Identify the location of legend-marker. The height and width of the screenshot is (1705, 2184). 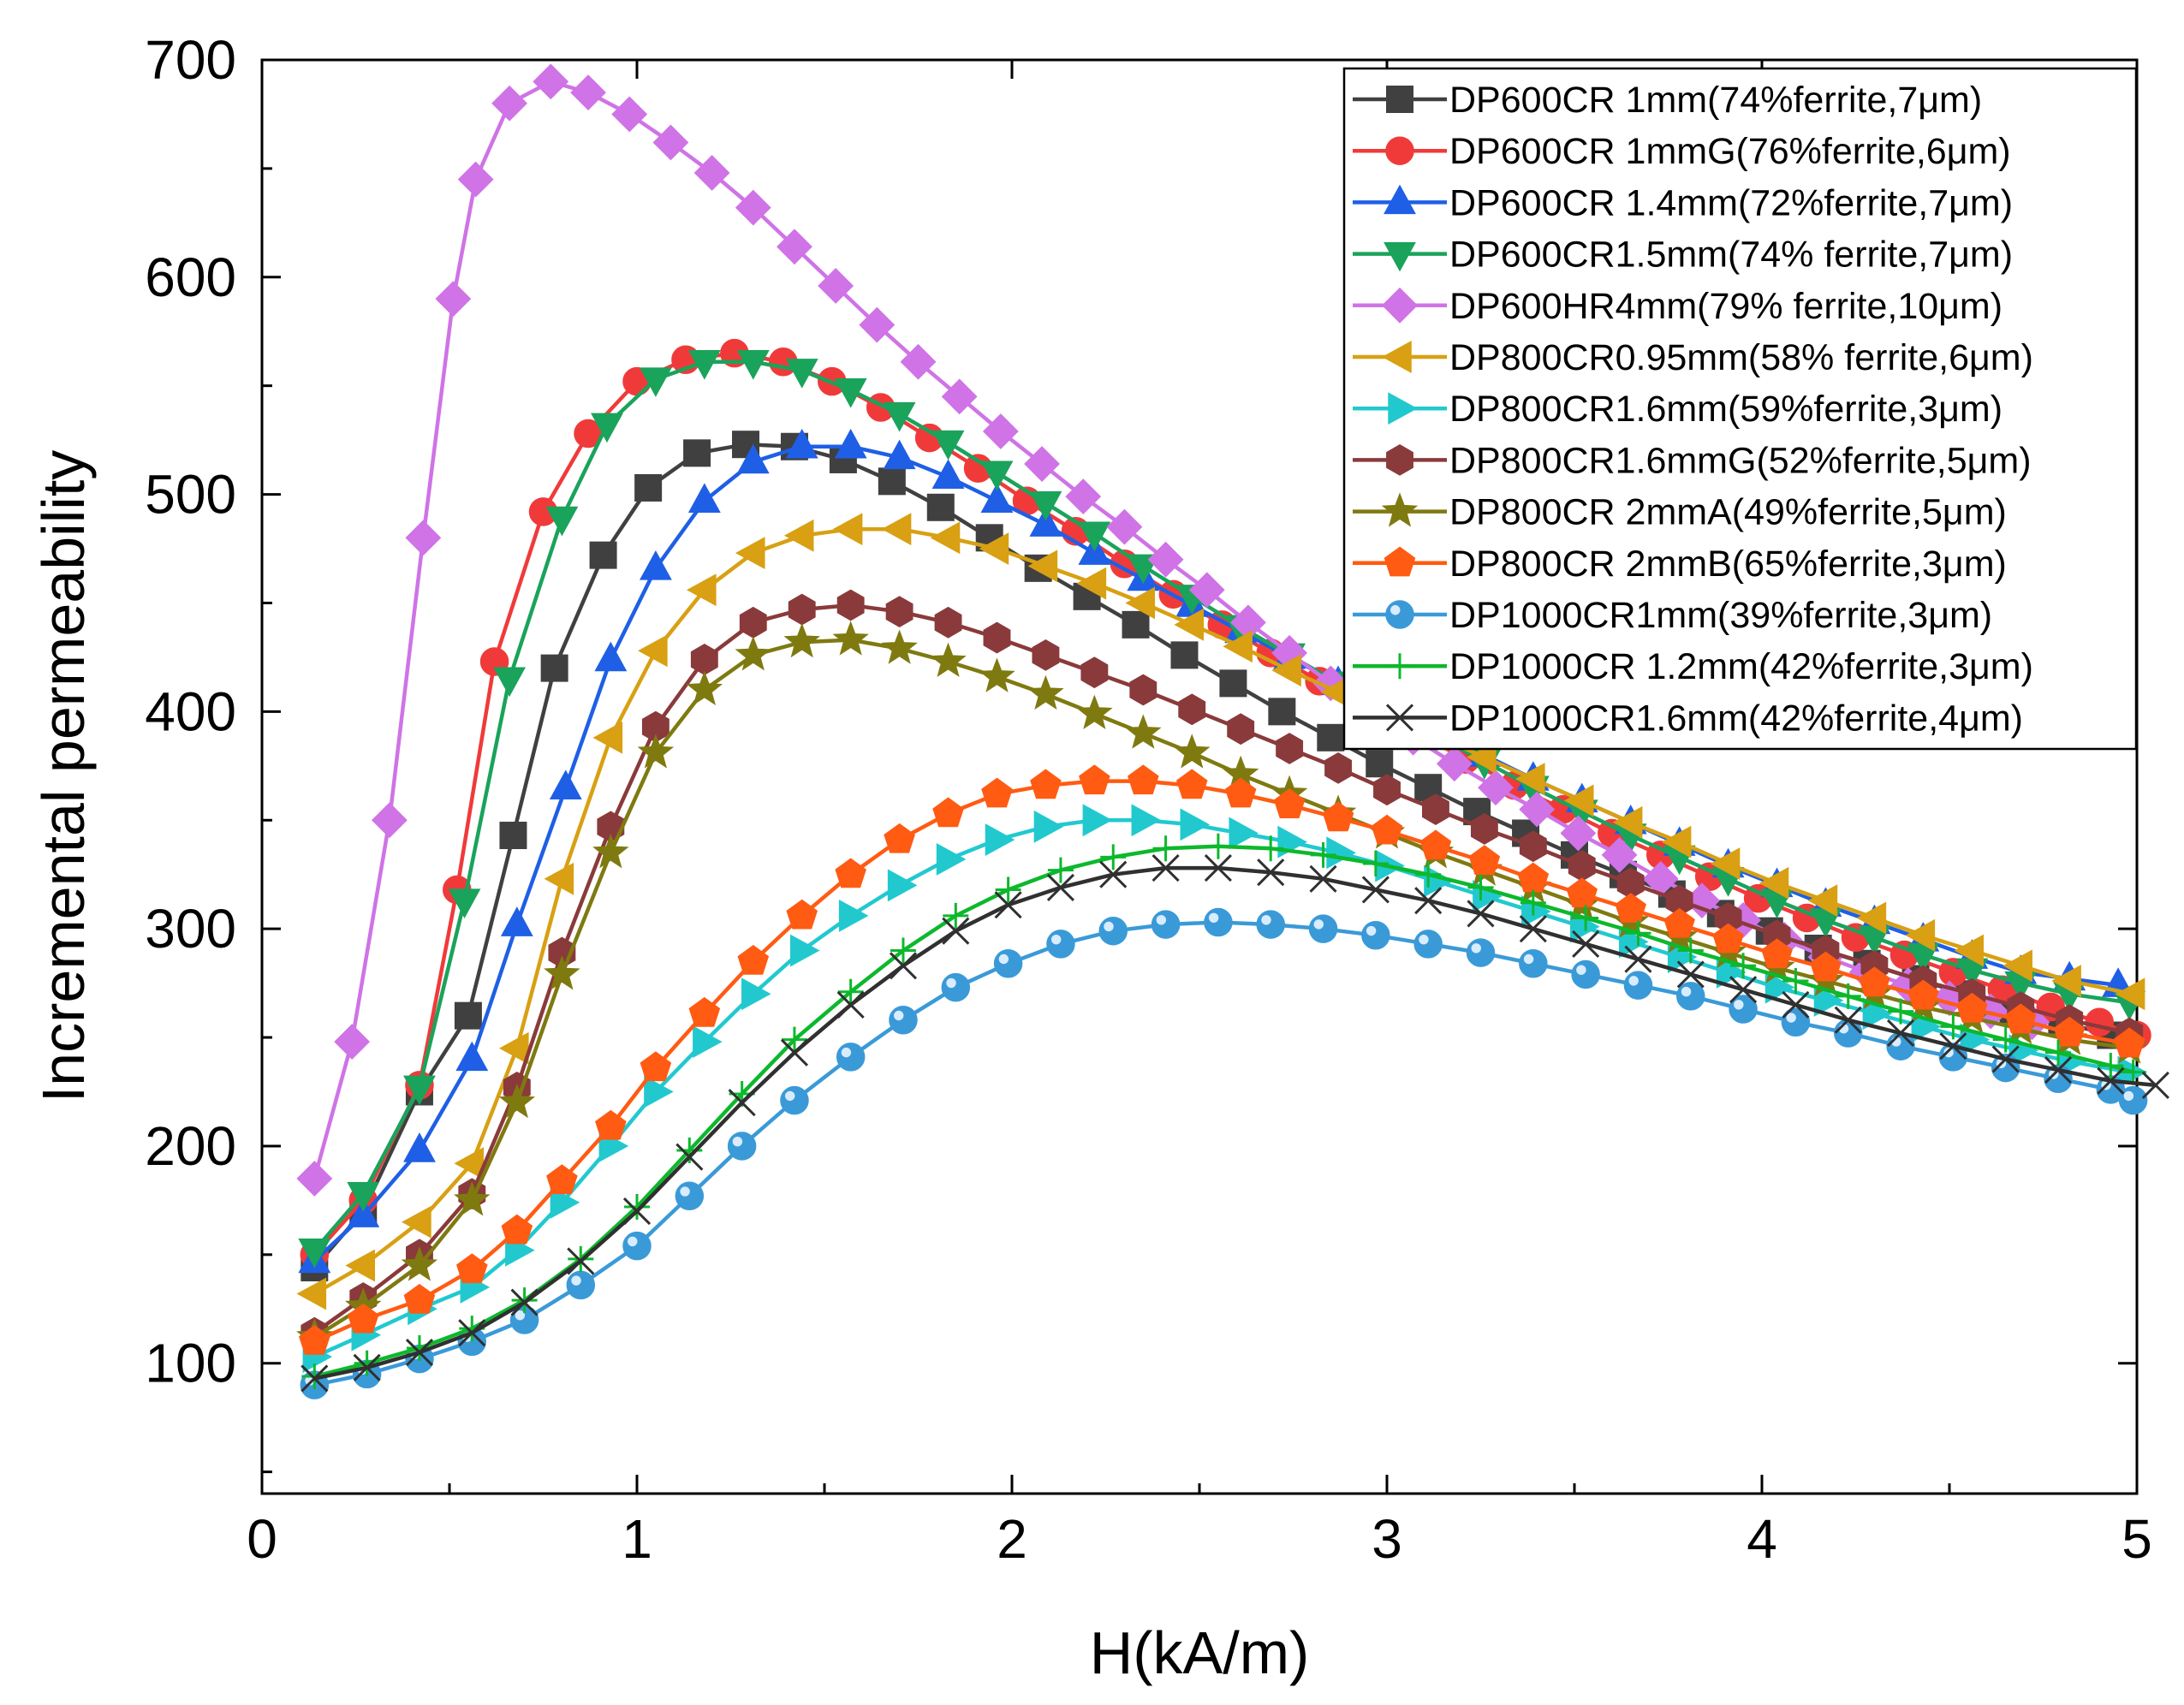
(1399, 718).